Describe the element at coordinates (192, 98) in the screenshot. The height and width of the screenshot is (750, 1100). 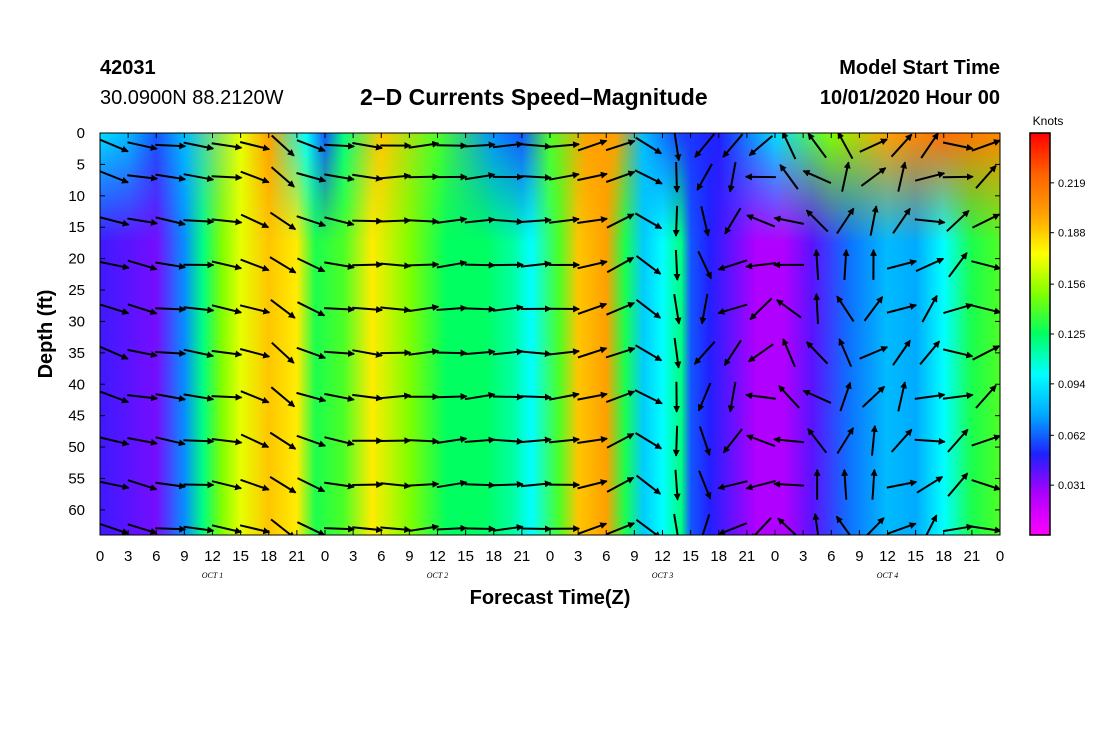
I see `station-coordinates: 30.0900N 88.2120W` at that location.